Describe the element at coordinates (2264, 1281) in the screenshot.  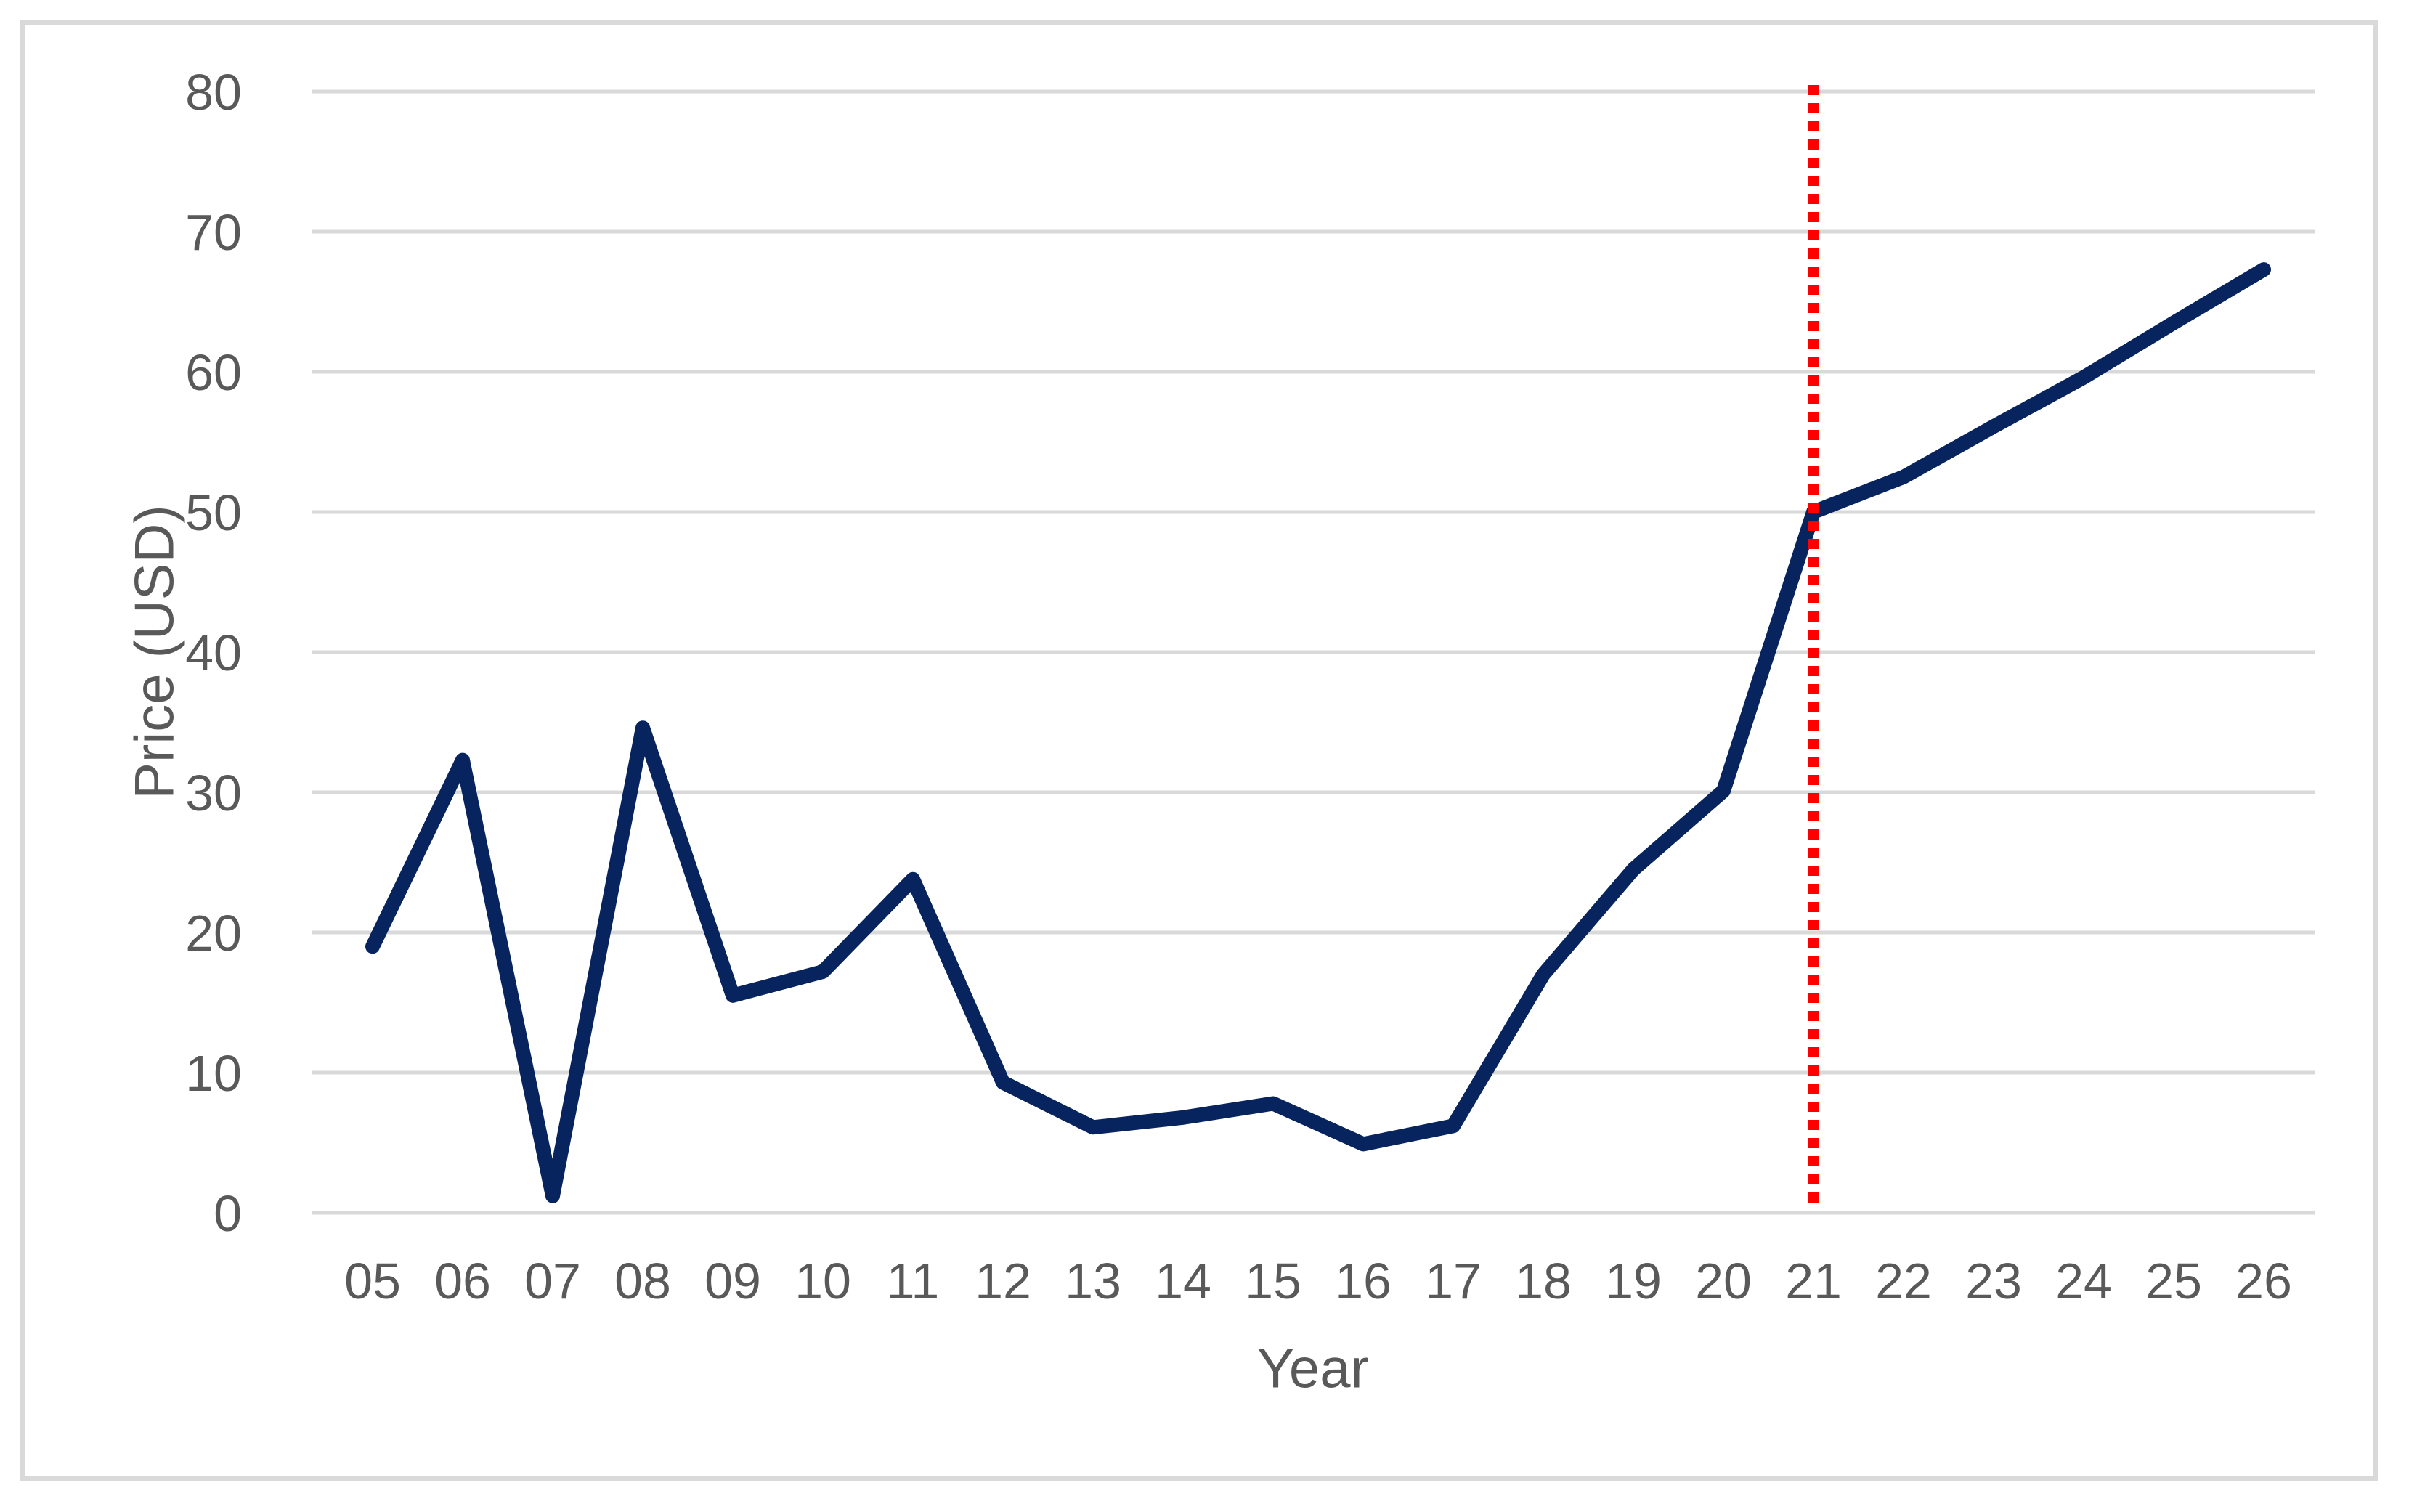
I see `x-tick-label: 26` at that location.